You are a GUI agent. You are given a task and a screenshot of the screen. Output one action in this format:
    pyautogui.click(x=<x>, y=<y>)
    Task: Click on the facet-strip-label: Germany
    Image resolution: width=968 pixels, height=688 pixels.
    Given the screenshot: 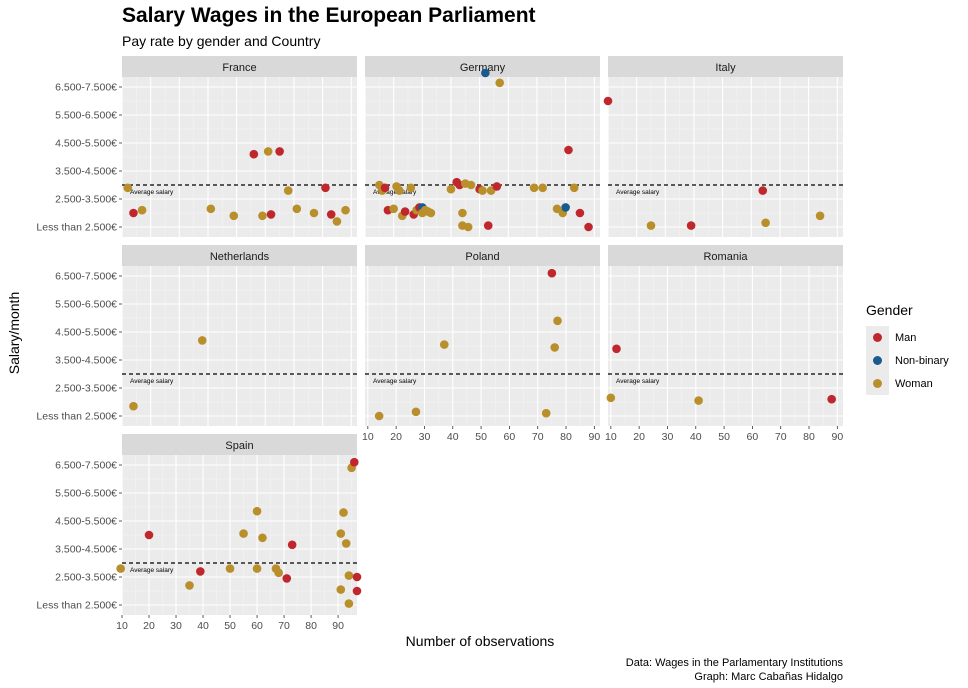 What is the action you would take?
    pyautogui.click(x=483, y=68)
    